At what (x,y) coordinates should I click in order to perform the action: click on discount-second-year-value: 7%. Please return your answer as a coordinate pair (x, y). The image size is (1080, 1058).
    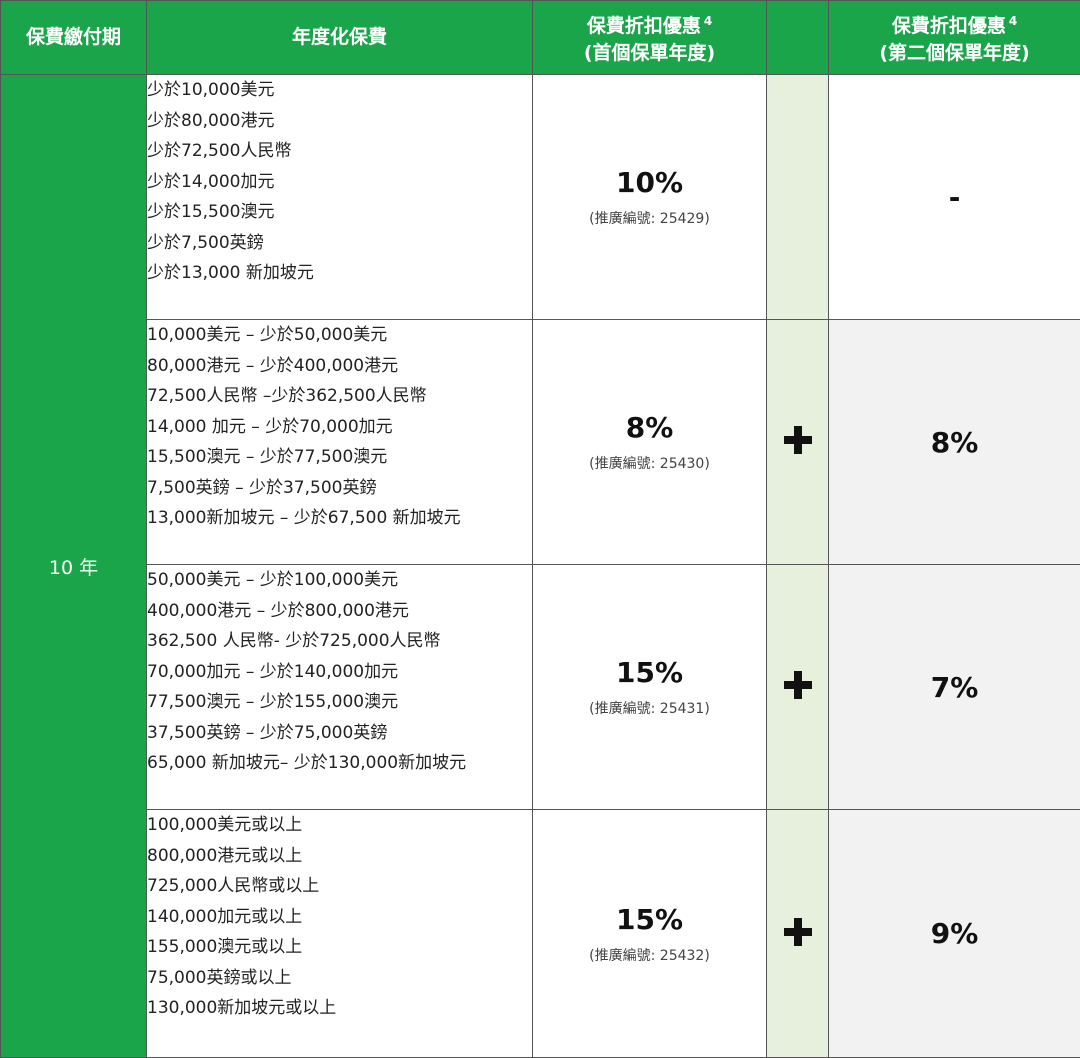
    Looking at the image, I should click on (954, 687).